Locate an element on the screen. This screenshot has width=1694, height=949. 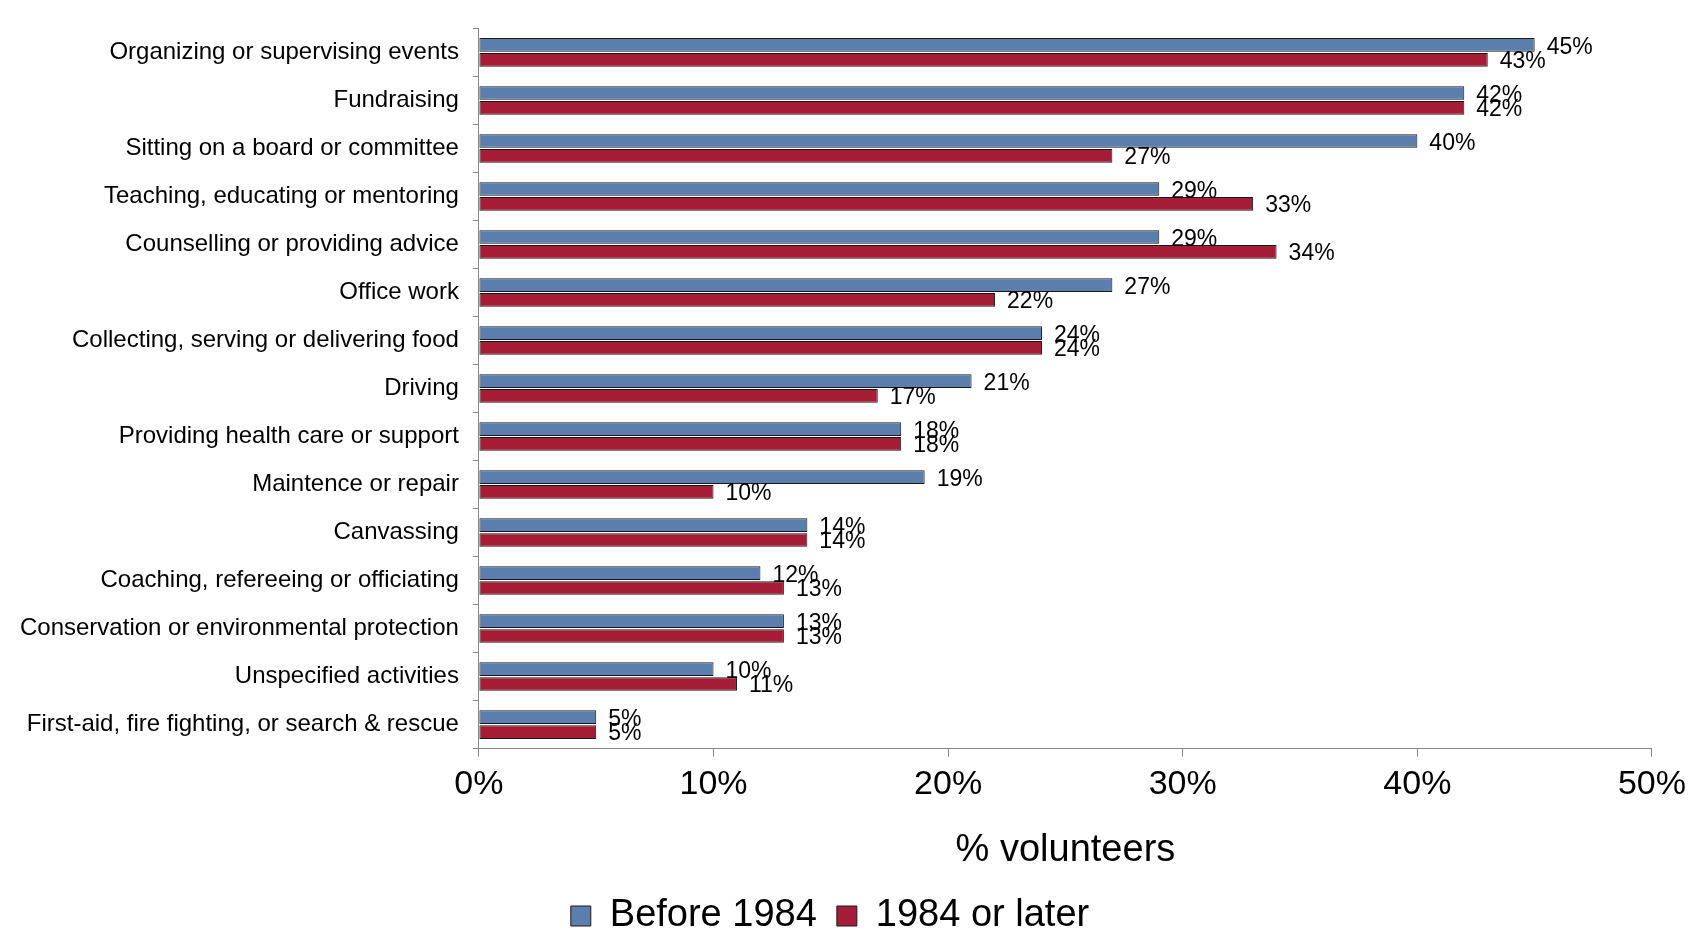
x-tick-label: 50% is located at coordinates (1652, 782).